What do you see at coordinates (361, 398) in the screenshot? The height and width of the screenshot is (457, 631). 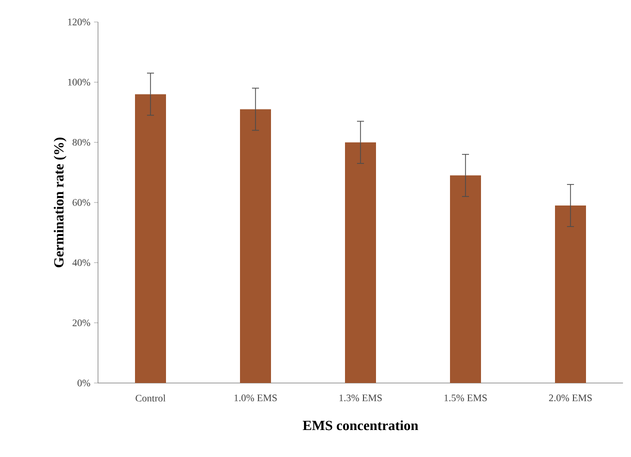 I see `x-tick-label: 1.3% EMS` at bounding box center [361, 398].